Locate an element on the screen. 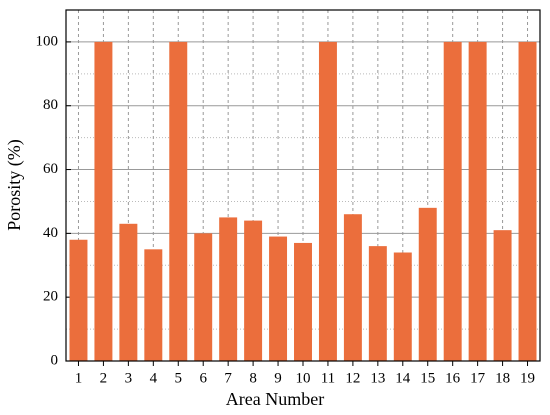 Image resolution: width=550 pixels, height=415 pixels. y-tick-label: 20 is located at coordinates (50, 297).